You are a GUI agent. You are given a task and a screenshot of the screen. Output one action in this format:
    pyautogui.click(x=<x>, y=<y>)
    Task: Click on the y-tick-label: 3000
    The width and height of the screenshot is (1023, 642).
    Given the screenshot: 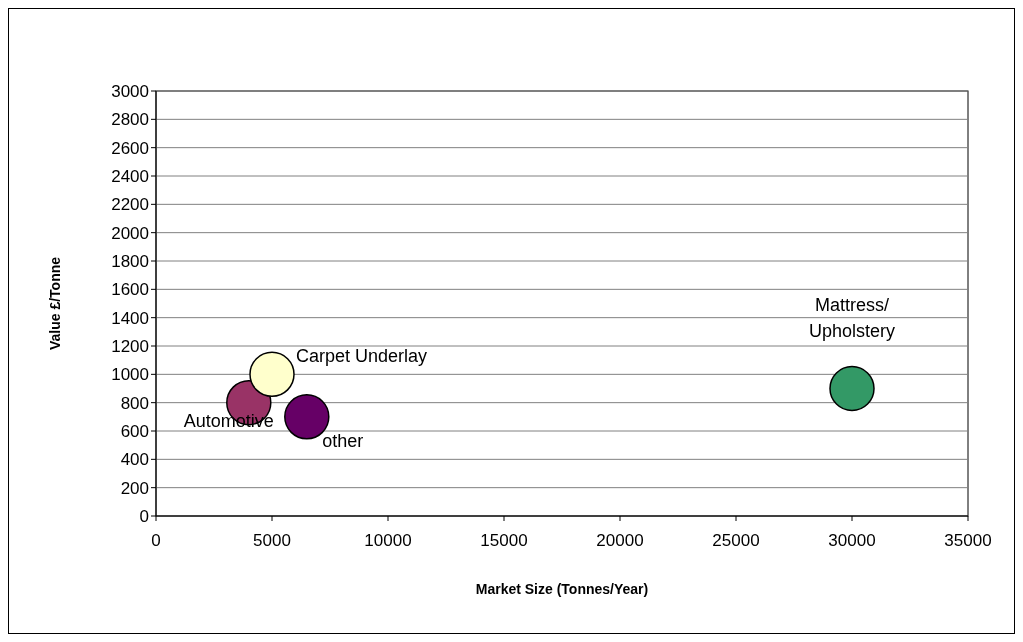 What is the action you would take?
    pyautogui.click(x=130, y=91)
    